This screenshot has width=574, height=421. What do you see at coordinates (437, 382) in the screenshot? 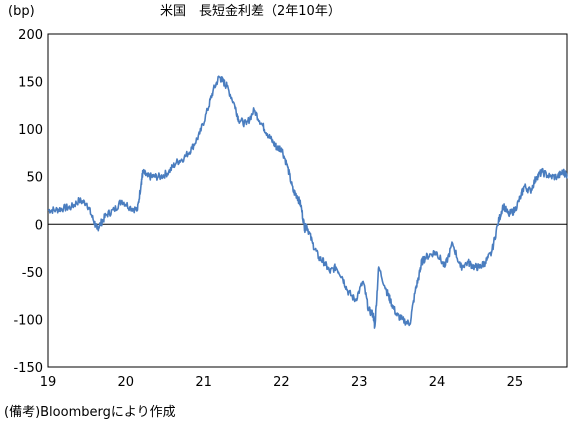
I see `x-tick-label: 24` at bounding box center [437, 382].